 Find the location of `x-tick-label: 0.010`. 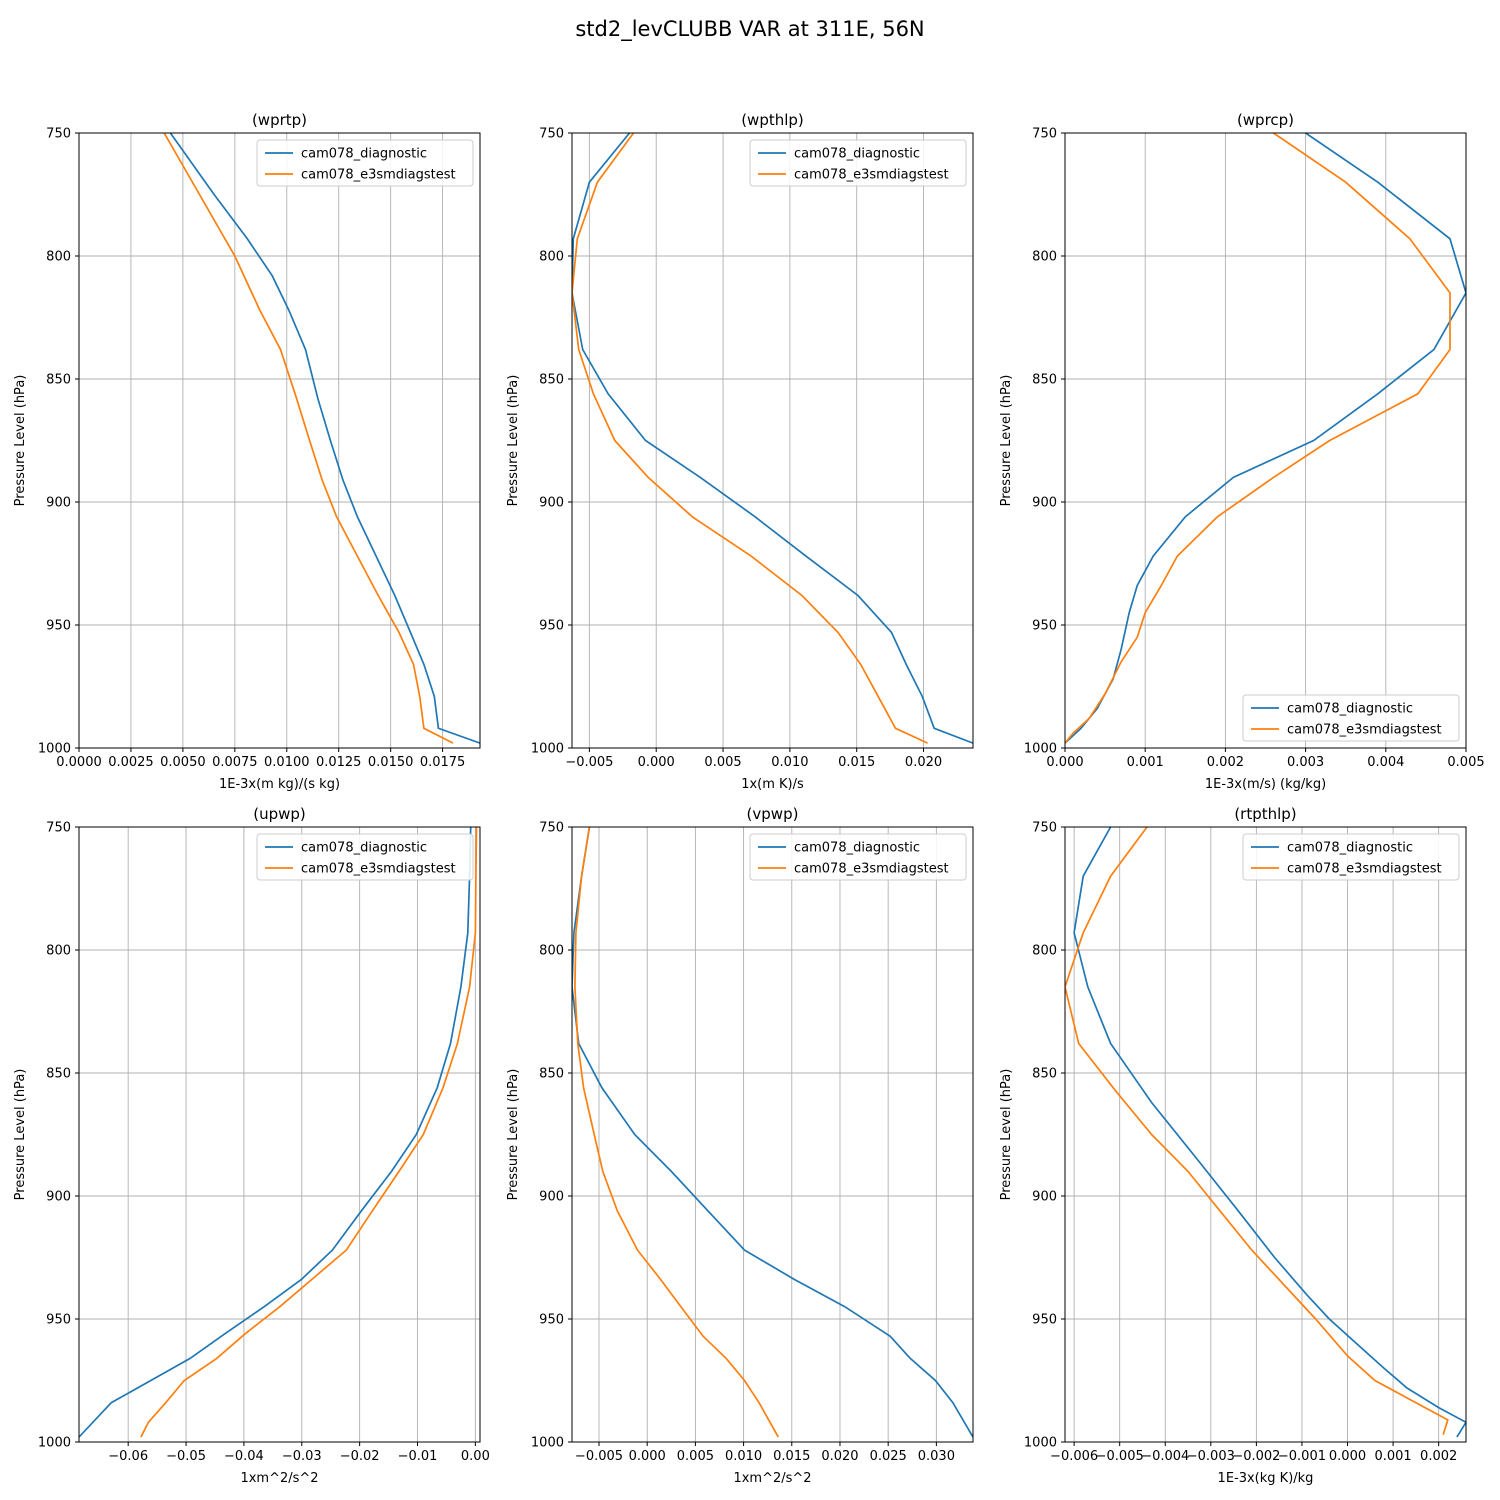

x-tick-label: 0.010 is located at coordinates (743, 1456).